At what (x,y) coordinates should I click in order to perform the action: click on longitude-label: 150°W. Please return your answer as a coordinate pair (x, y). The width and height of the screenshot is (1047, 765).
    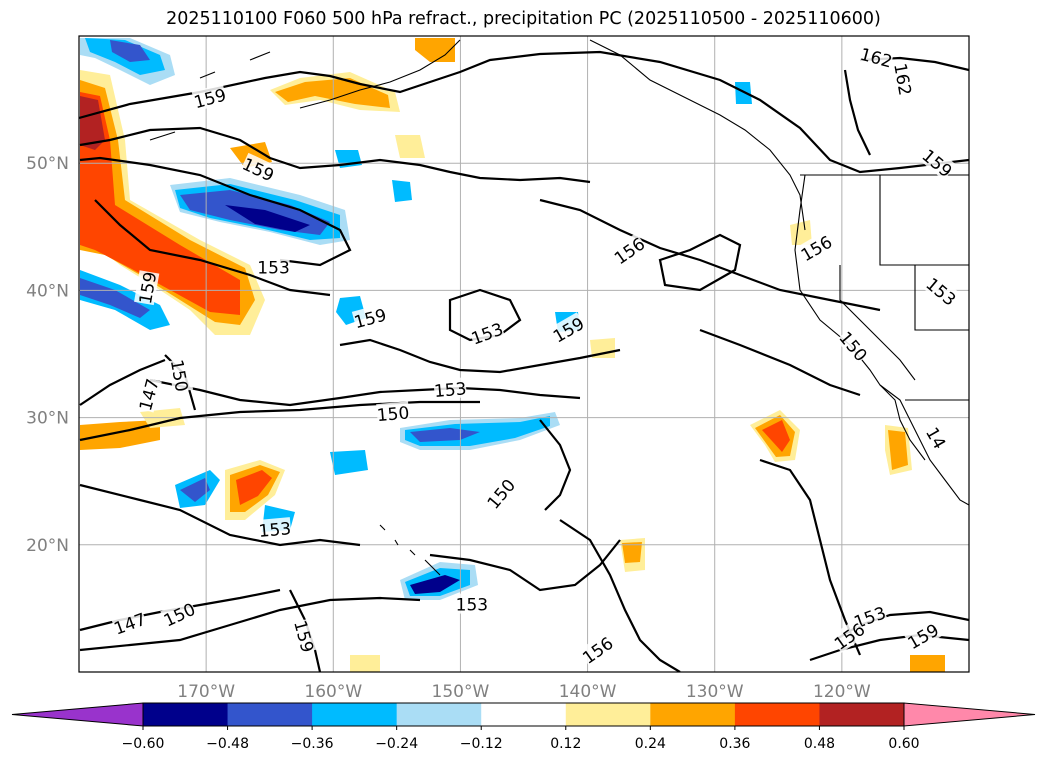
    Looking at the image, I should click on (461, 692).